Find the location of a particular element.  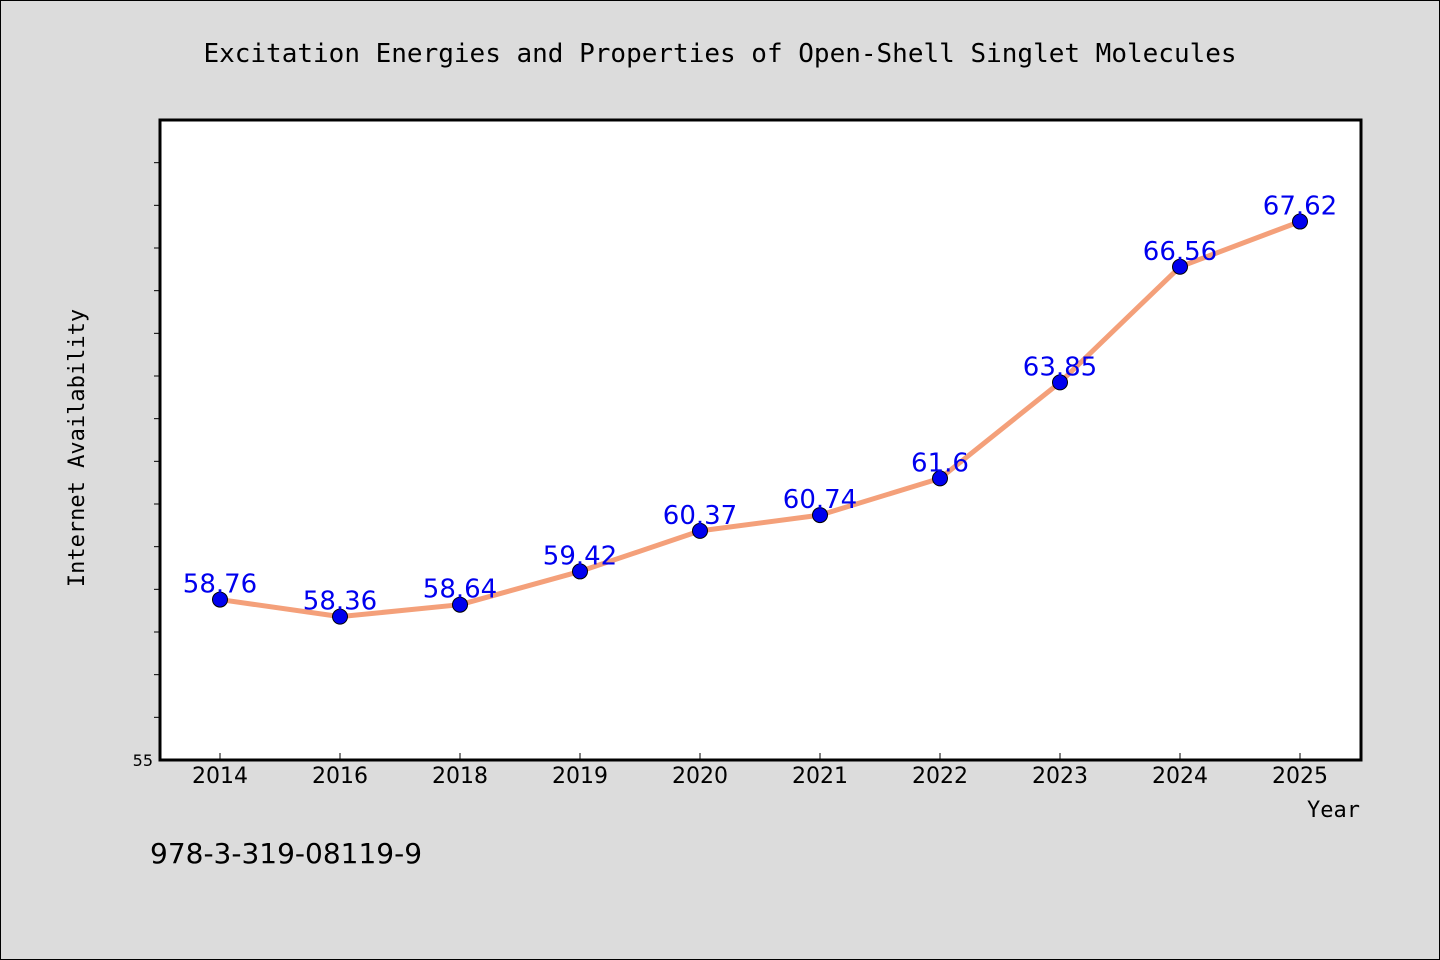

y-axis-min-label: 55 is located at coordinates (143, 760).